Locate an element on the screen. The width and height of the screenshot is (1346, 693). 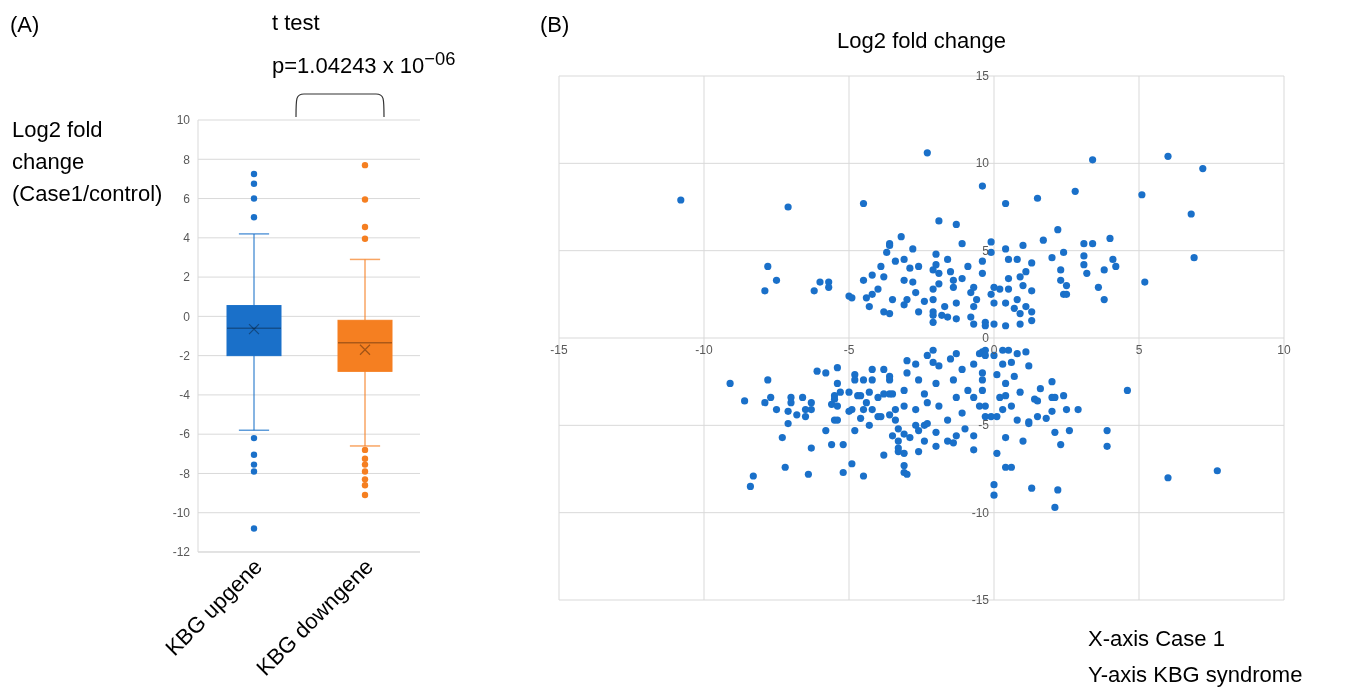
x-tick-label: 10 is located at coordinates (1284, 350).